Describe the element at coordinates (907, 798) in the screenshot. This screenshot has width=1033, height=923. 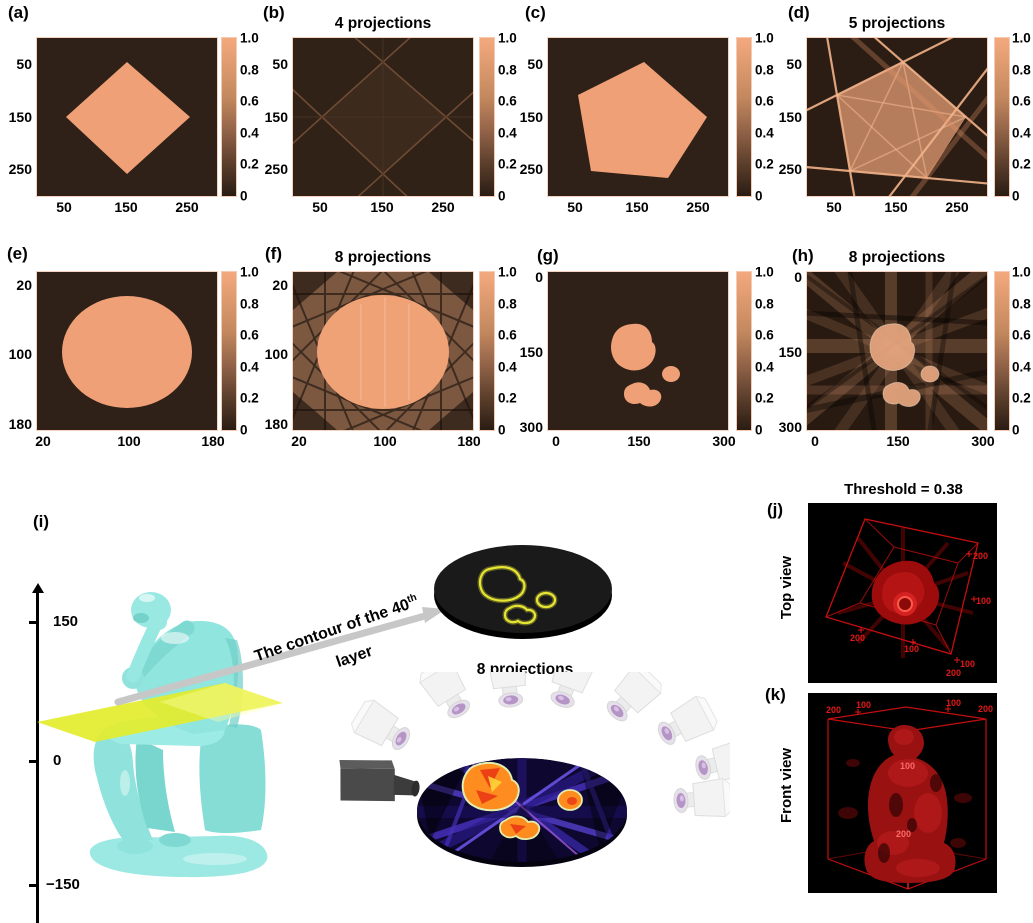
I see `front-view-render-graphic` at that location.